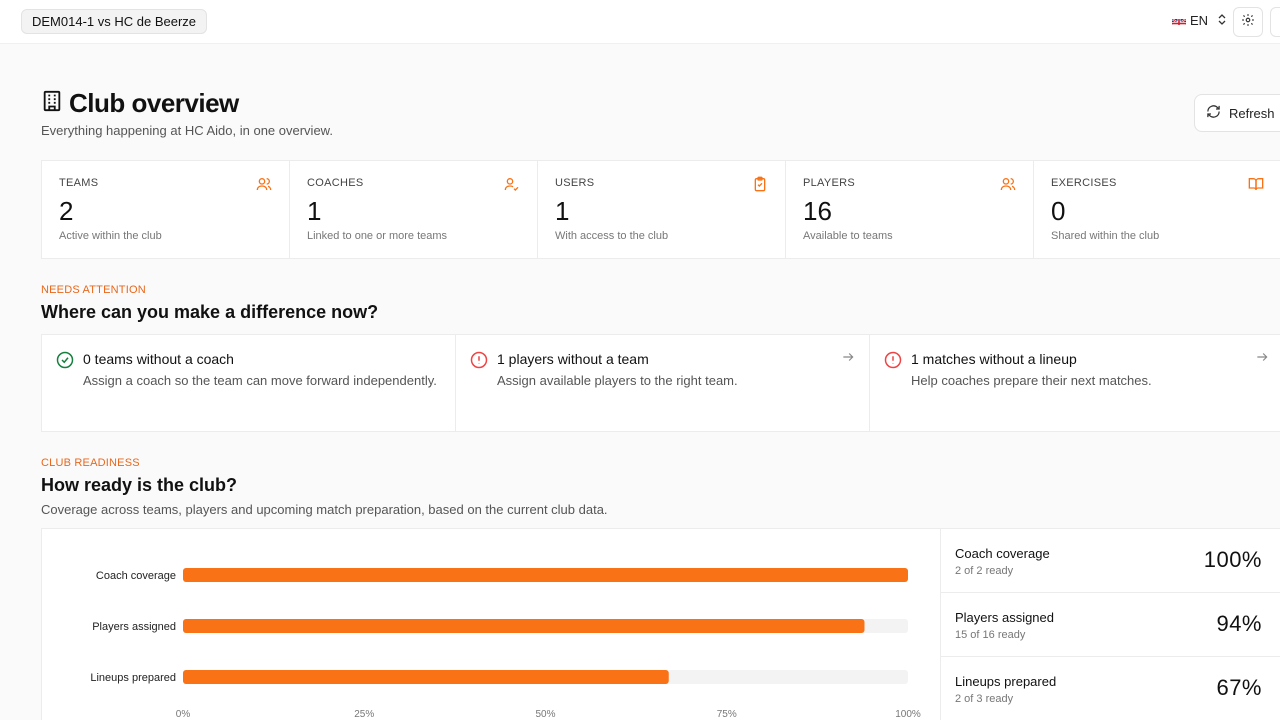 The width and height of the screenshot is (1280, 720). I want to click on stat-desc: With access to the club, so click(612, 236).